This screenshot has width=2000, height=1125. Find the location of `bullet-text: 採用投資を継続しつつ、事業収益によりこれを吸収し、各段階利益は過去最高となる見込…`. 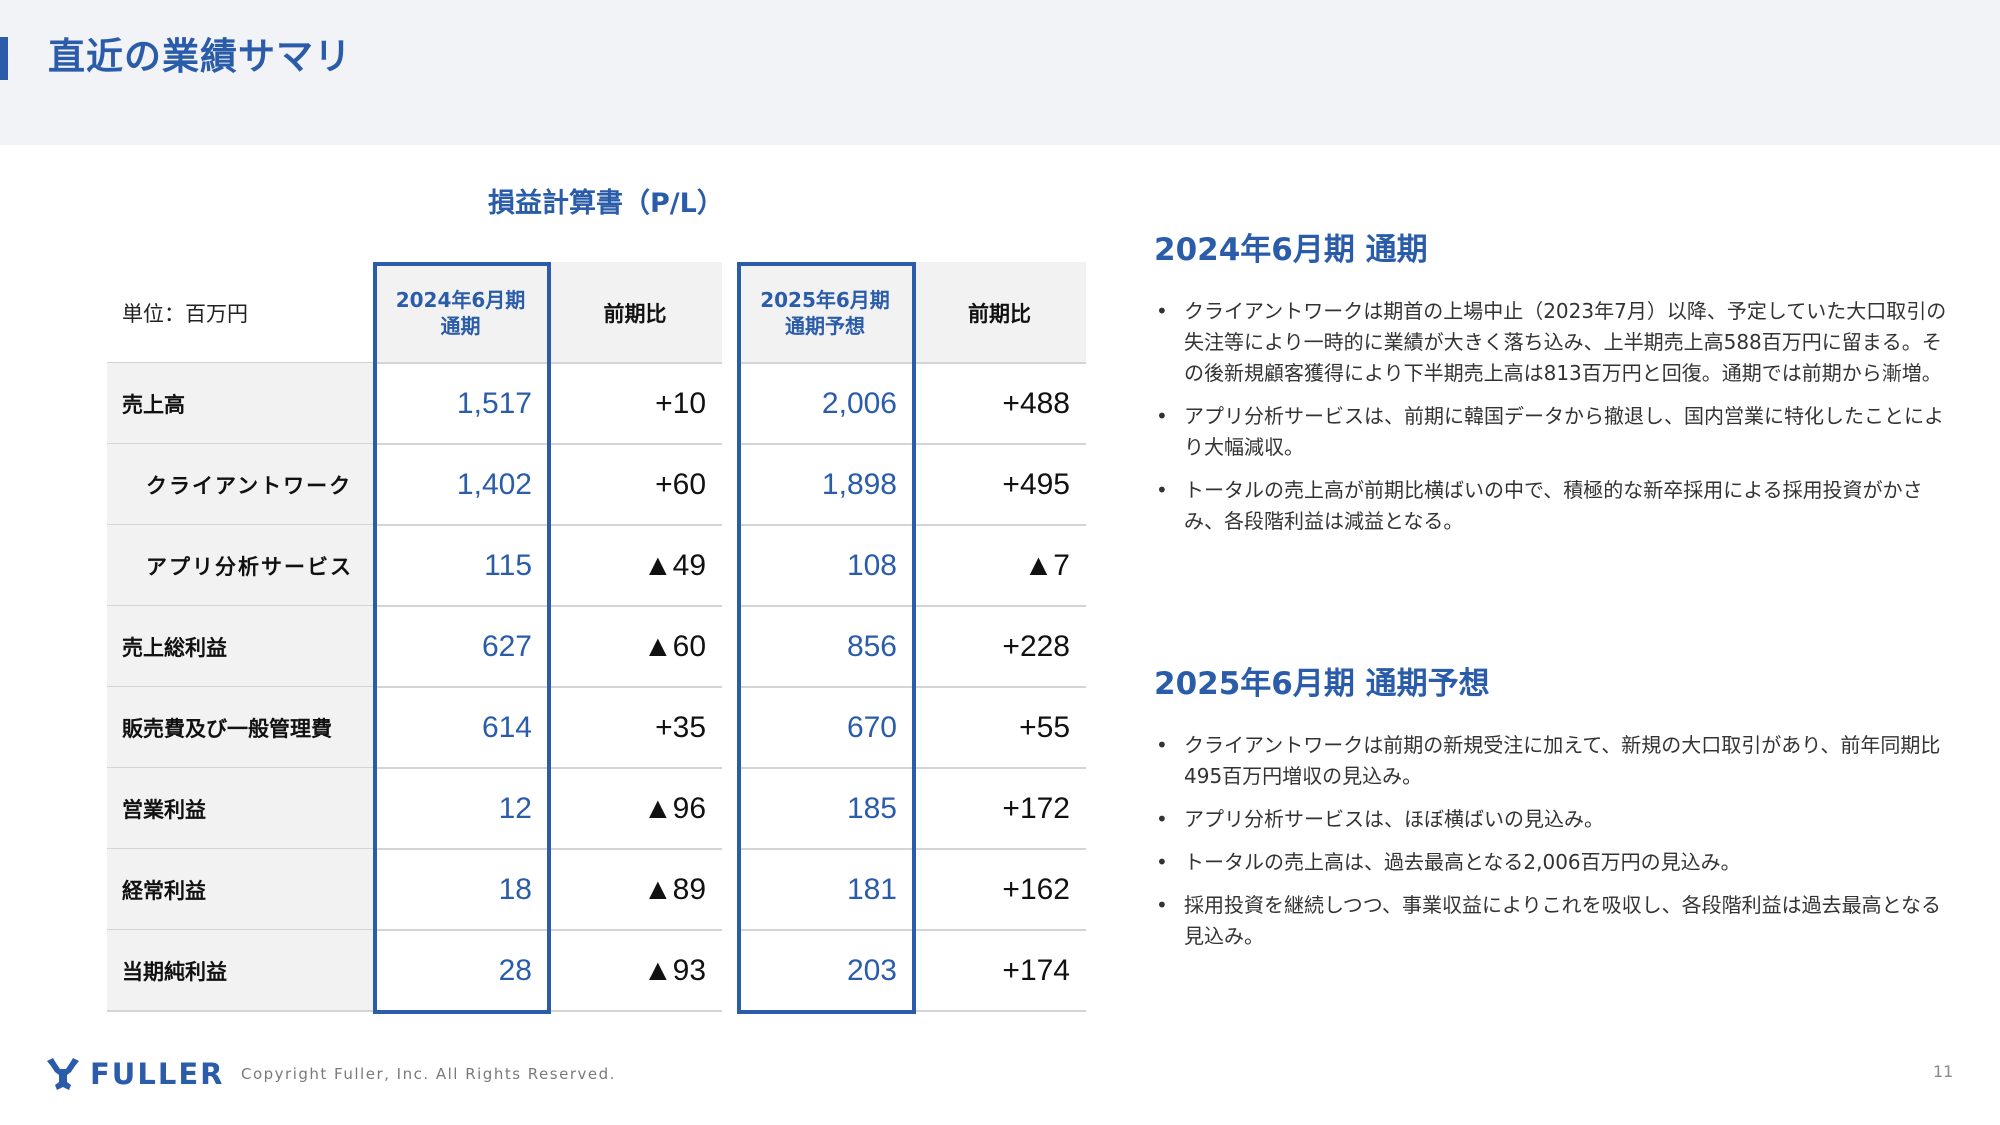

bullet-text: 採用投資を継続しつつ、事業収益によりこれを吸収し、各段階利益は過去最高となる見込… is located at coordinates (1562, 920).